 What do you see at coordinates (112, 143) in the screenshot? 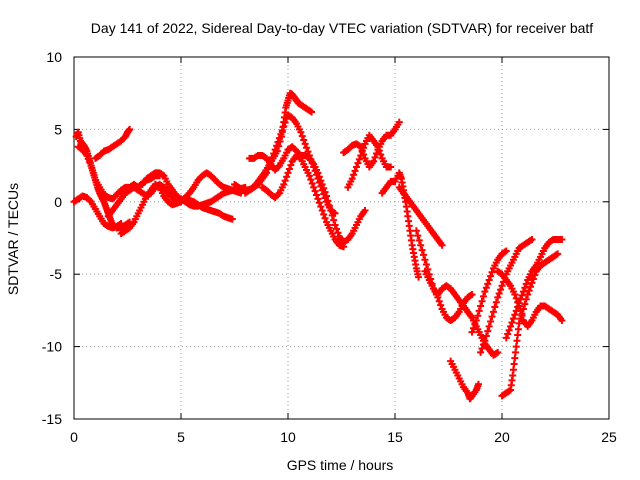
I see `series-arc-D` at bounding box center [112, 143].